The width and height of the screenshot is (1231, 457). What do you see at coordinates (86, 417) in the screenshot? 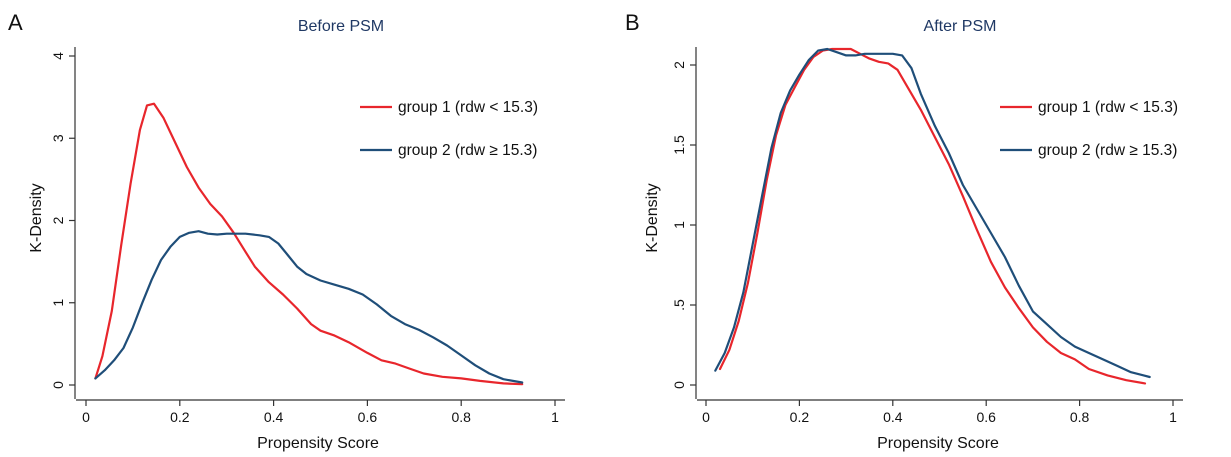
I see `panel-a-x-tick-label: 0` at bounding box center [86, 417].